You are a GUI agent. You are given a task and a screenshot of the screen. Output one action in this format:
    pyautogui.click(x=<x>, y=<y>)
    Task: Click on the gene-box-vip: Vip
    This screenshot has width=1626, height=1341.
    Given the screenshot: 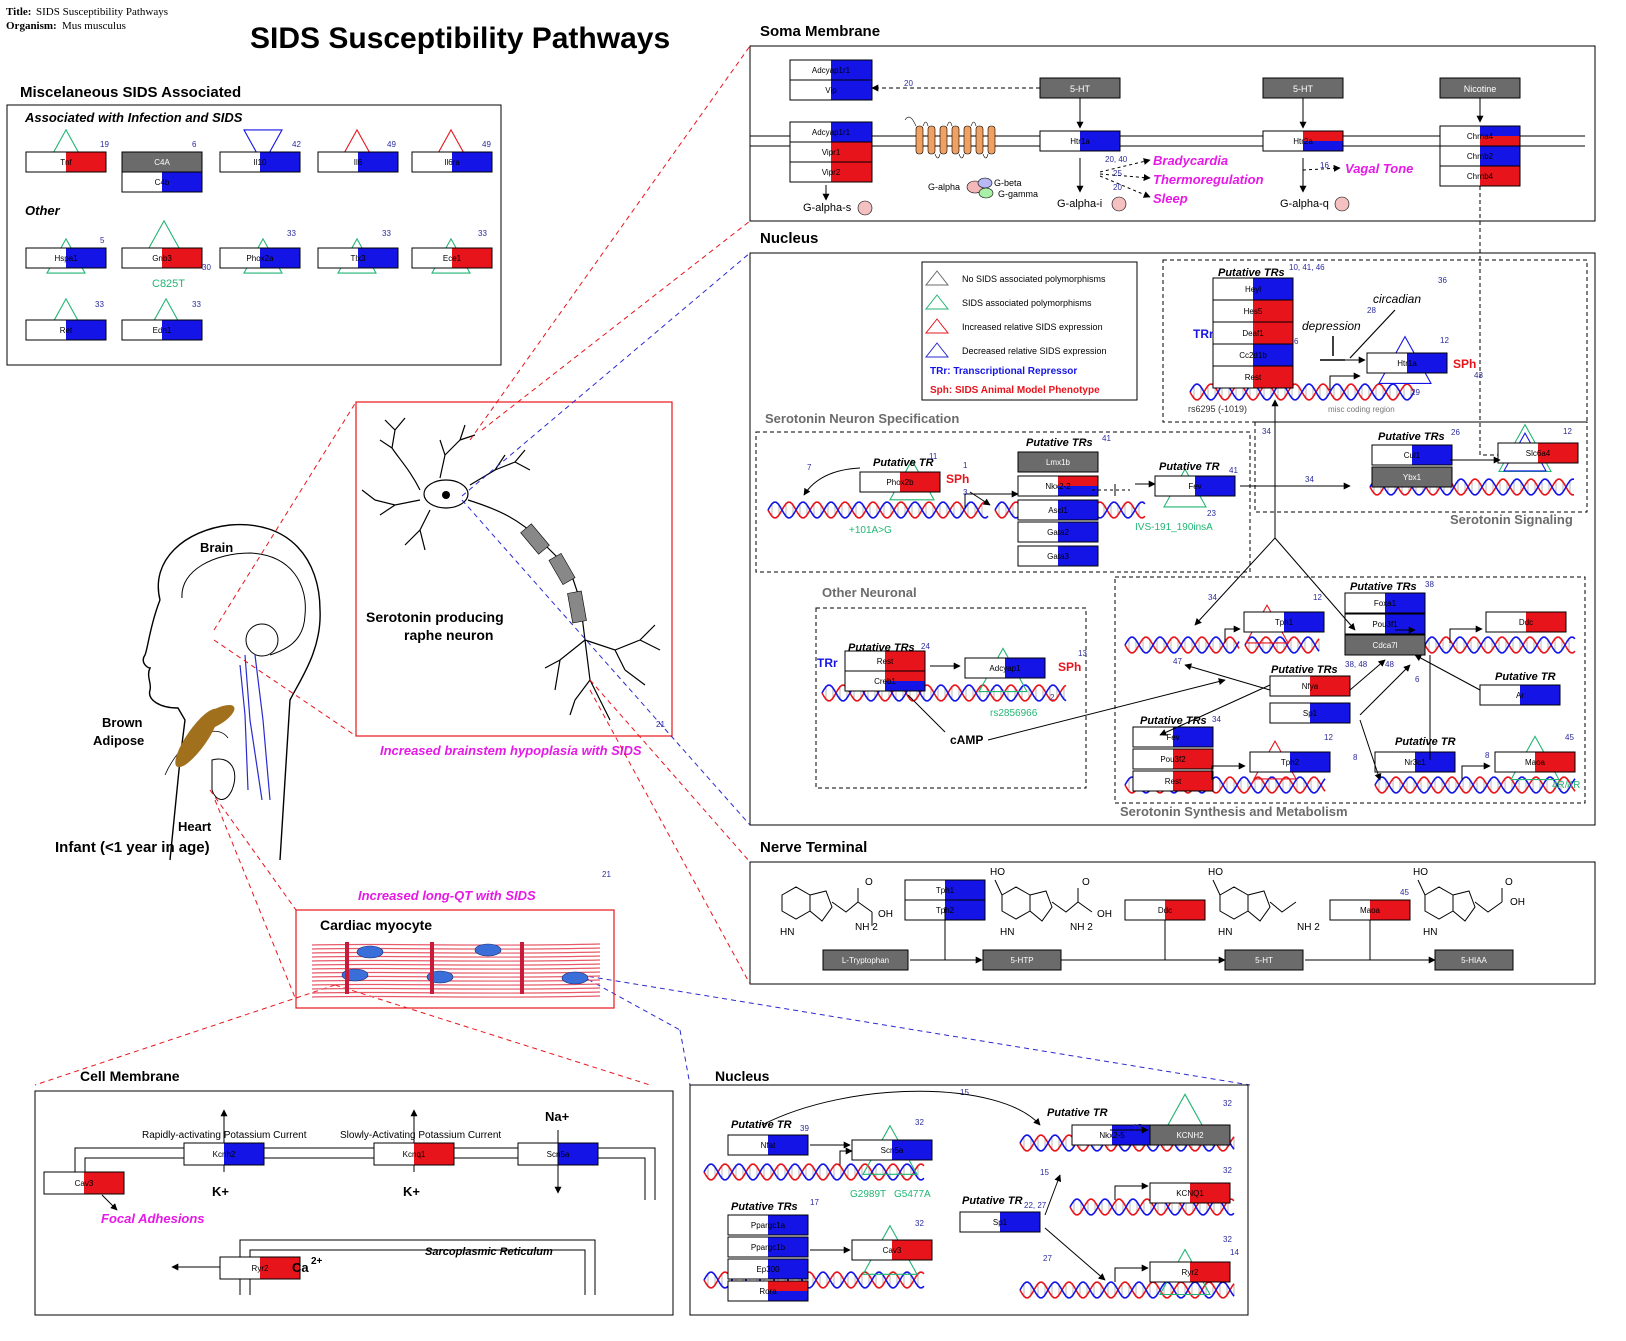 What is the action you would take?
    pyautogui.click(x=831, y=90)
    